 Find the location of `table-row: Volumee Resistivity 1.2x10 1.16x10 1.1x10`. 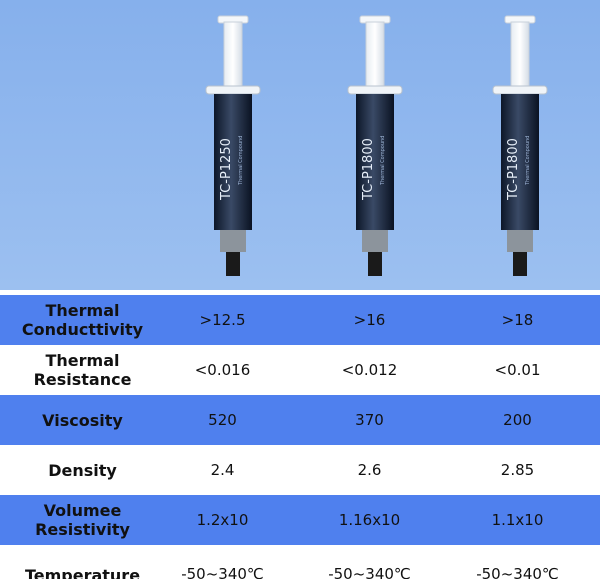

table-row: Volumee Resistivity 1.2x10 1.16x10 1.1x10 is located at coordinates (300, 520).